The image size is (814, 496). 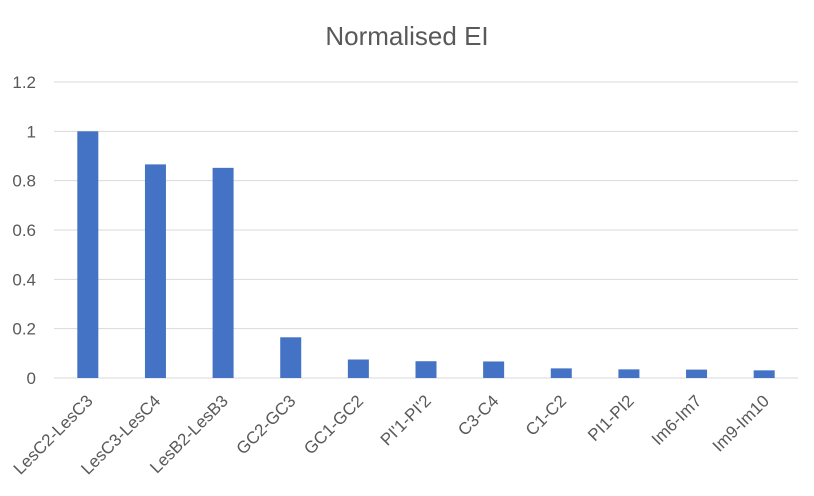 What do you see at coordinates (478, 415) in the screenshot?
I see `x-tick-label: C3-C4` at bounding box center [478, 415].